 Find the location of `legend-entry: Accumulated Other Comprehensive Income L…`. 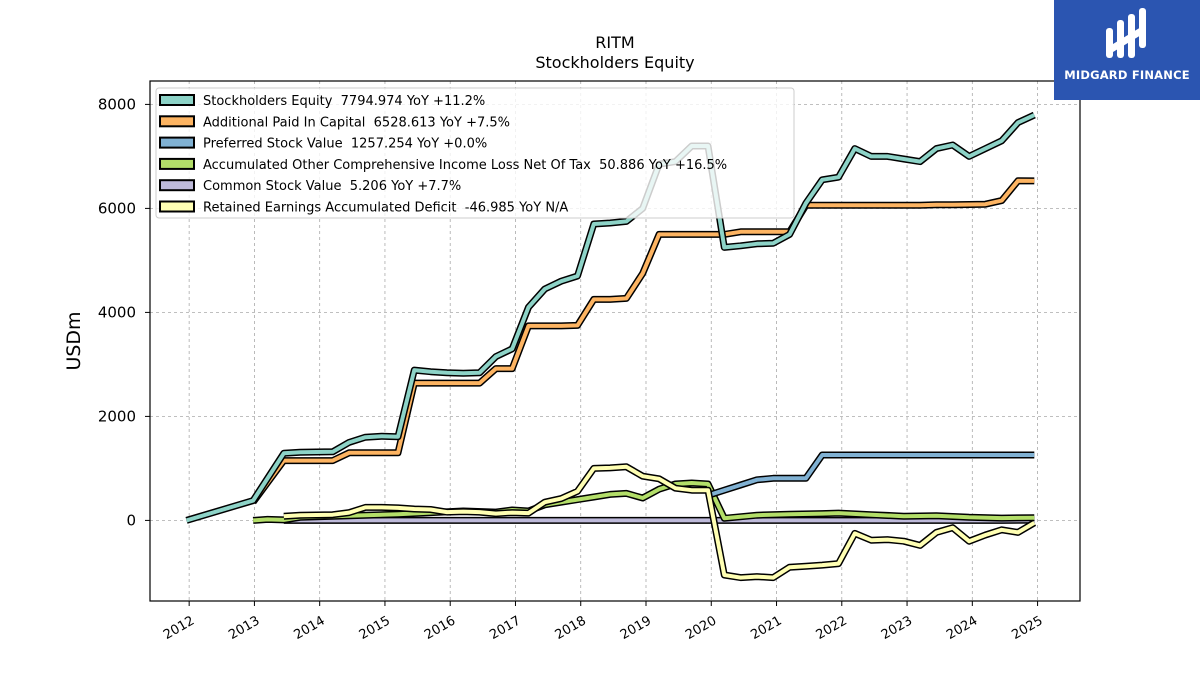

legend-entry: Accumulated Other Comprehensive Income L… is located at coordinates (465, 165).